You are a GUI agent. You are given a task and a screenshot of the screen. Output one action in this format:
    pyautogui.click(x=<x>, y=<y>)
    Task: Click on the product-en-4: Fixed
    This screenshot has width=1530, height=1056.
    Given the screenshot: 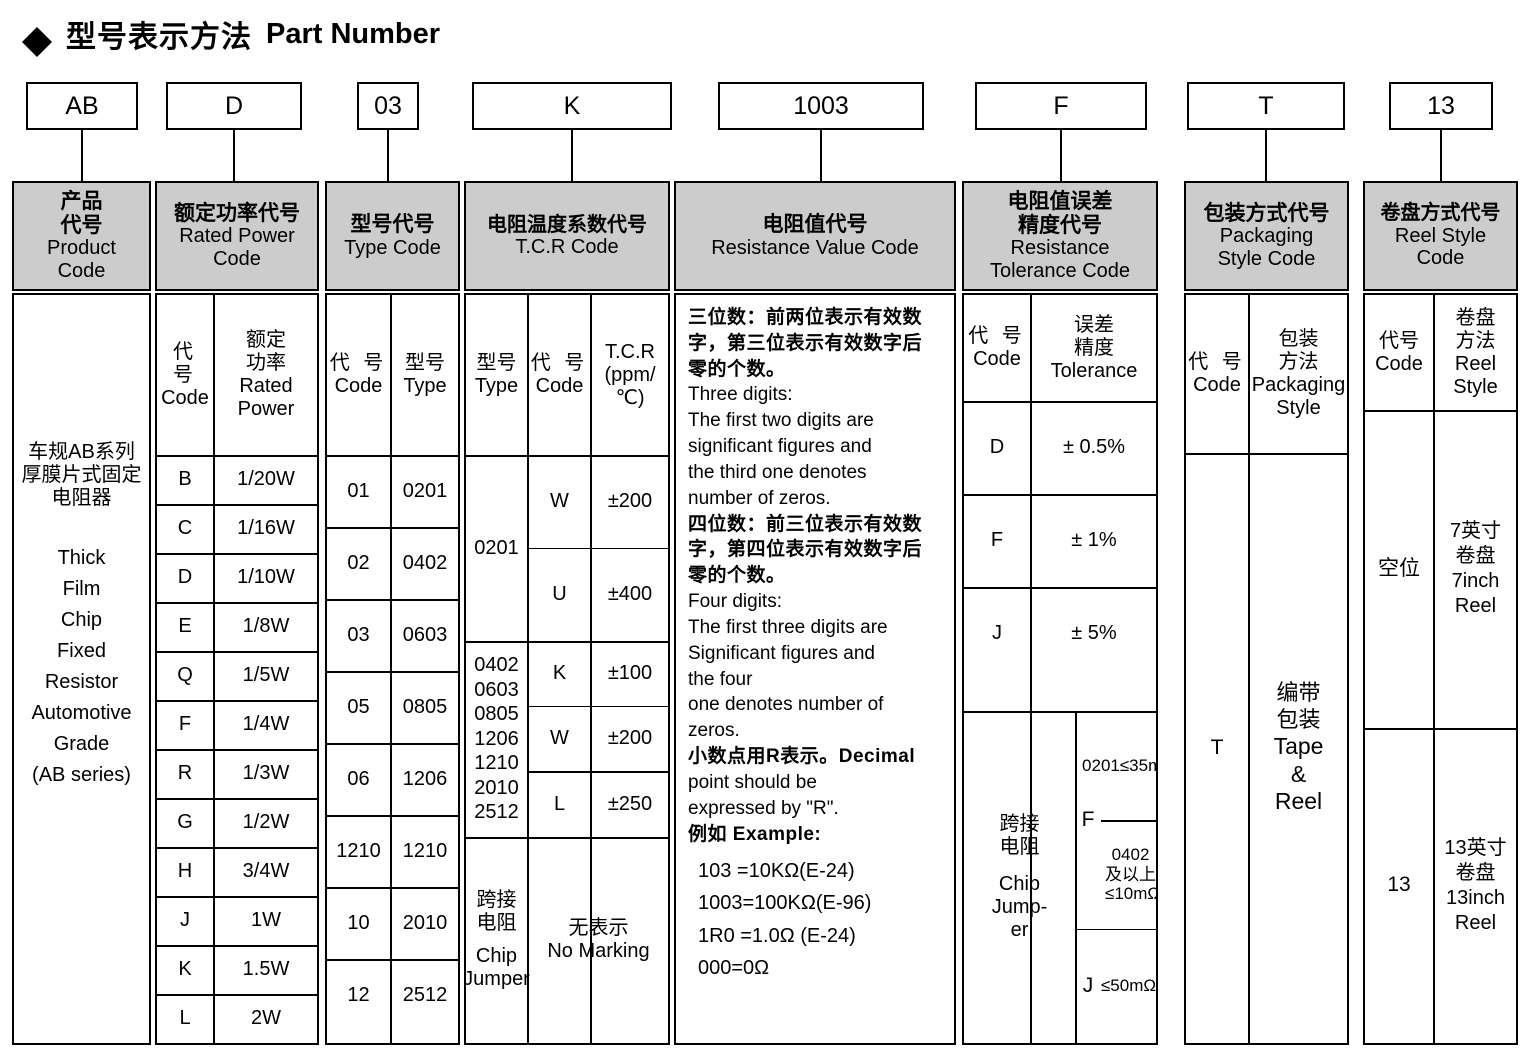 What is the action you would take?
    pyautogui.click(x=81, y=651)
    